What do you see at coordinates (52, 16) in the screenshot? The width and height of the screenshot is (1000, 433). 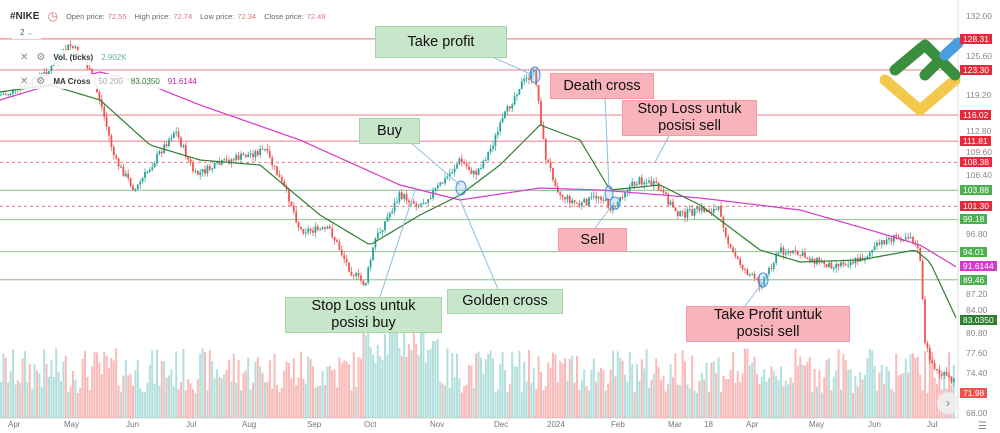 I see `clock-icon: ◷` at bounding box center [52, 16].